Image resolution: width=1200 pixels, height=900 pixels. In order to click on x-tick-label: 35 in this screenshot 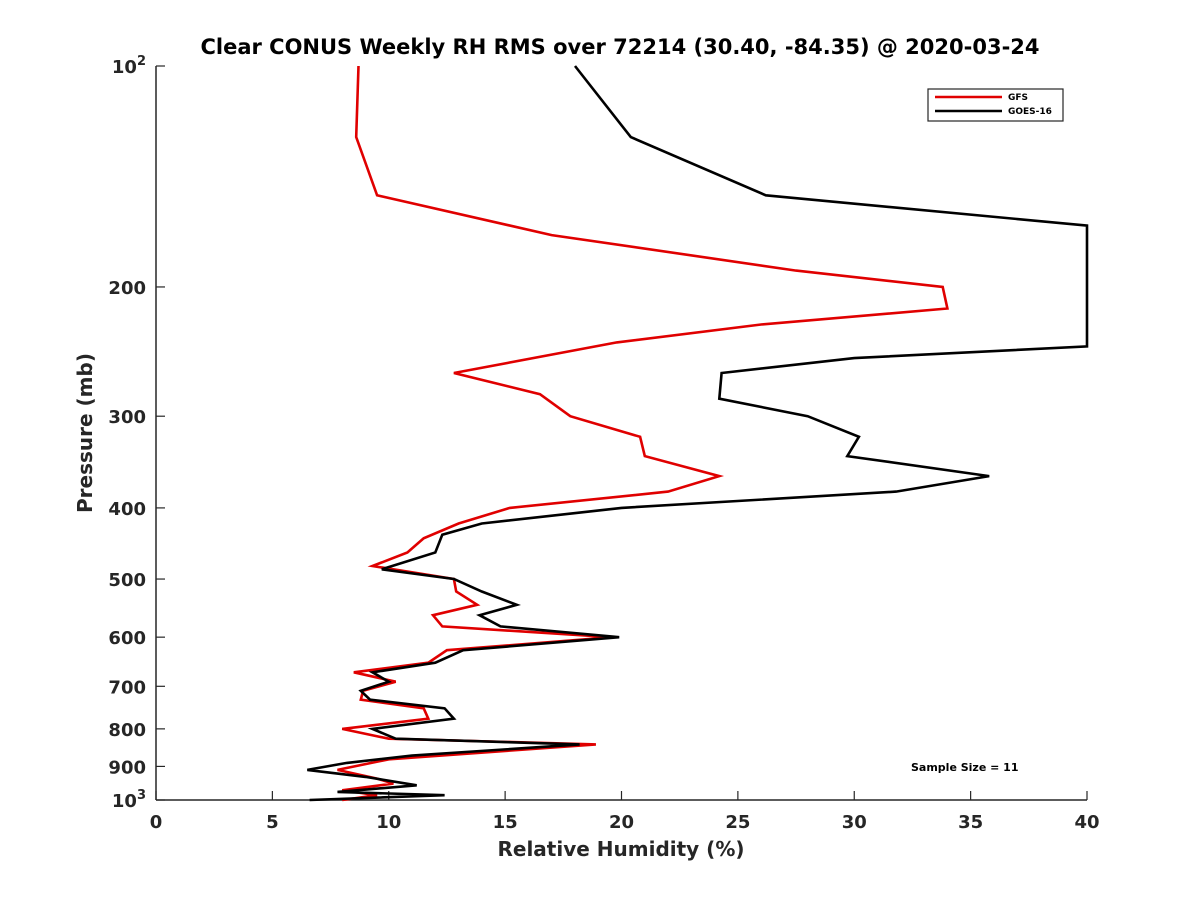, I will do `click(970, 822)`.